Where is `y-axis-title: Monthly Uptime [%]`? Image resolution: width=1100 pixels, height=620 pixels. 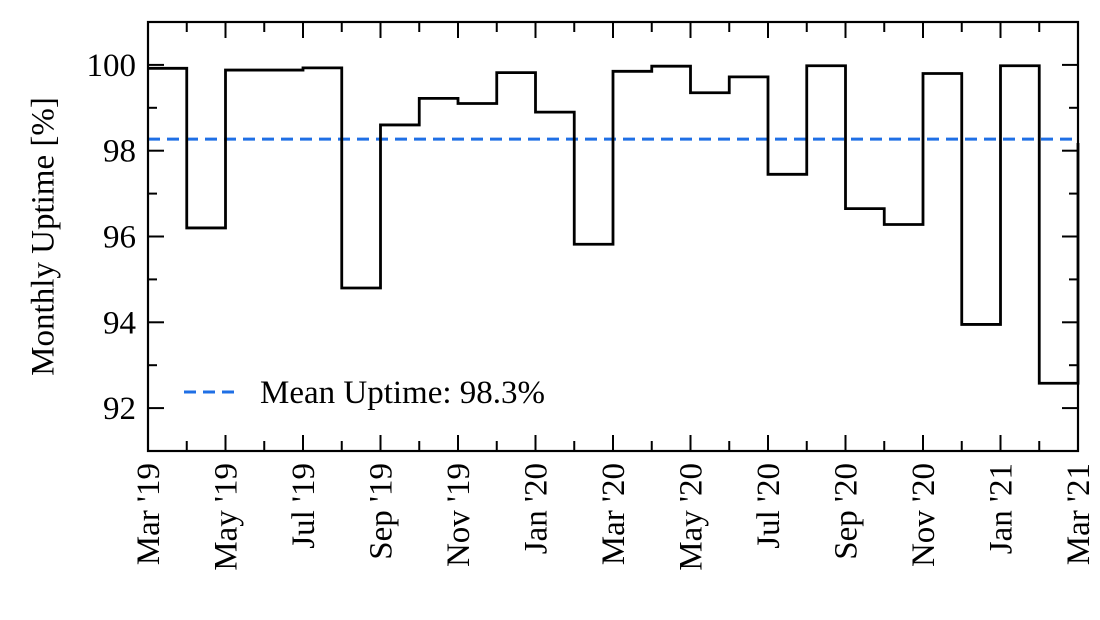
y-axis-title: Monthly Uptime [%] is located at coordinates (44, 236).